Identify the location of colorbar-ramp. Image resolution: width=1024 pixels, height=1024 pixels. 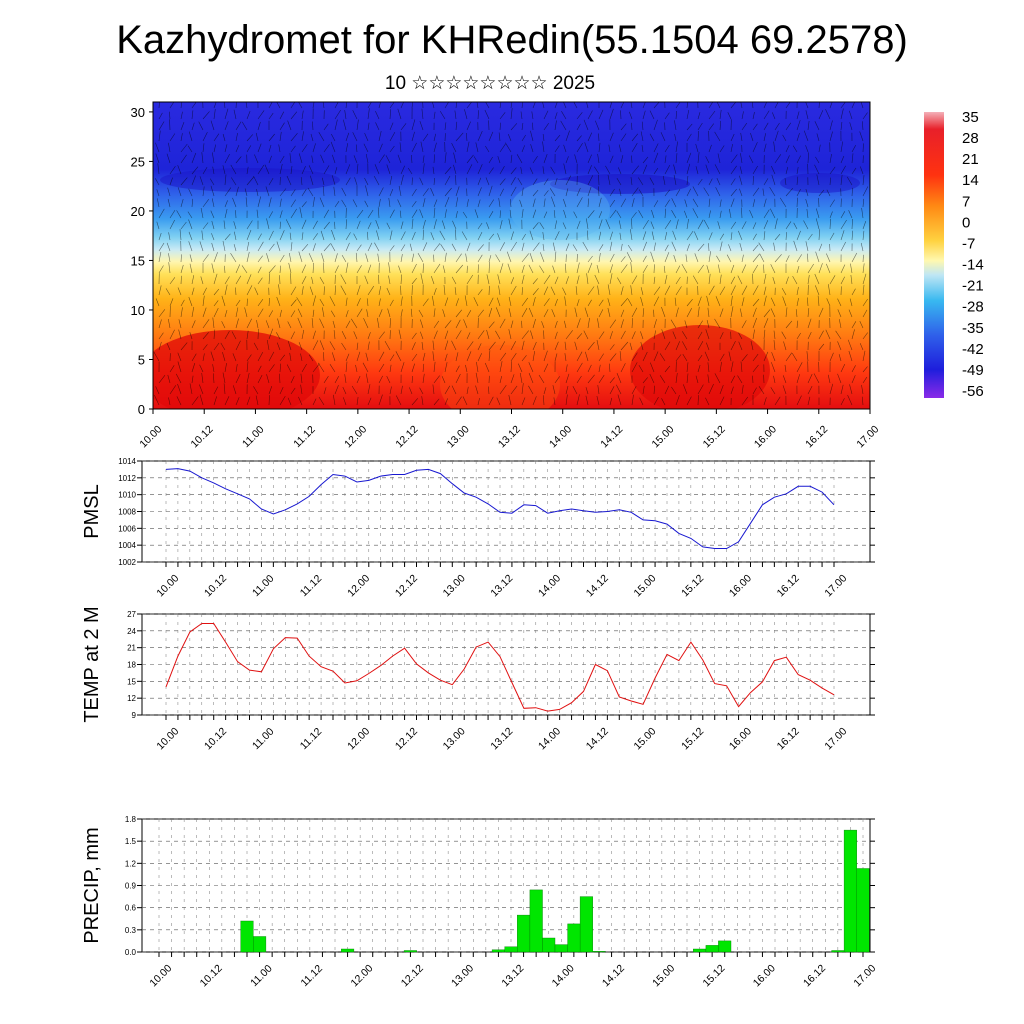
(934, 255).